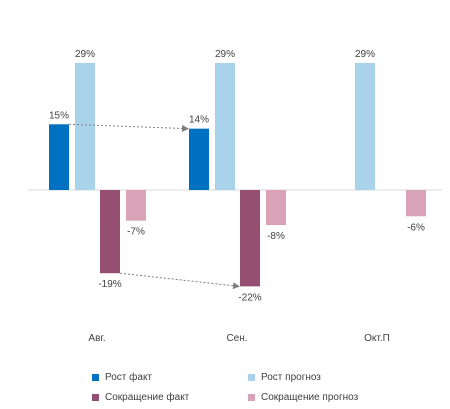 The height and width of the screenshot is (409, 450). Describe the element at coordinates (251, 377) in the screenshot. I see `legend-swatch-growth-forecast` at that location.